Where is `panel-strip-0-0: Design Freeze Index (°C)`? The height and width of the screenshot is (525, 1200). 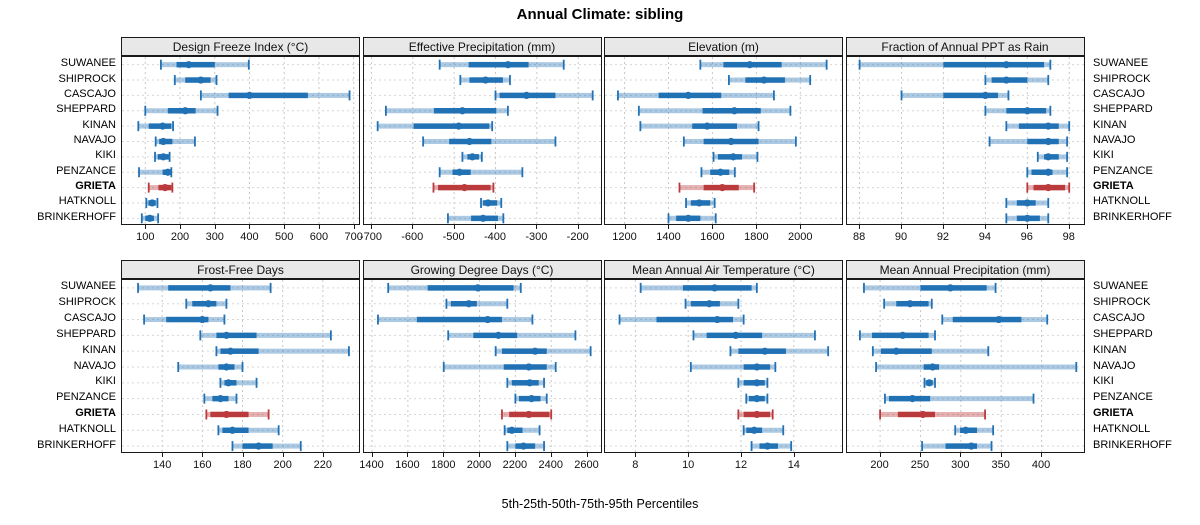 panel-strip-0-0: Design Freeze Index (°C) is located at coordinates (240, 46).